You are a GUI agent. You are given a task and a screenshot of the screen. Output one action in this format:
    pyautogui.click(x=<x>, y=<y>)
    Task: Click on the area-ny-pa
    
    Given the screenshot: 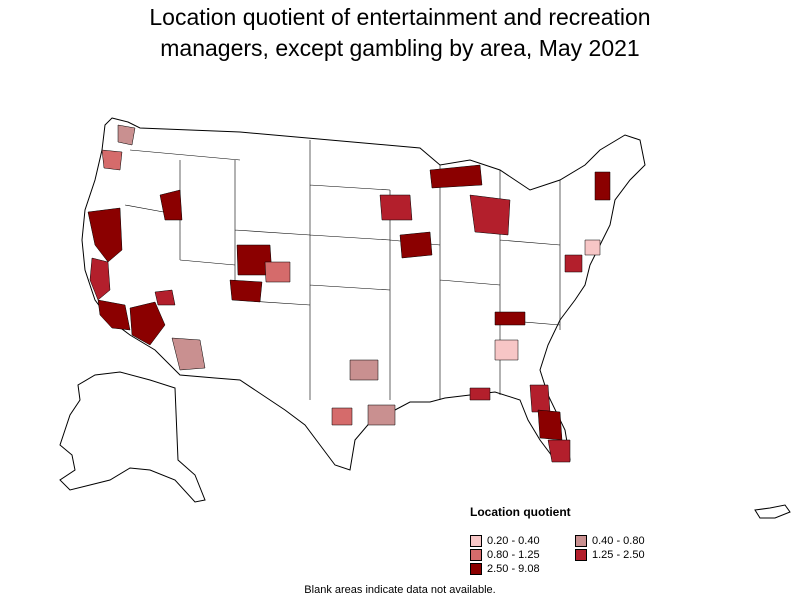 What is the action you would take?
    pyautogui.click(x=592, y=247)
    